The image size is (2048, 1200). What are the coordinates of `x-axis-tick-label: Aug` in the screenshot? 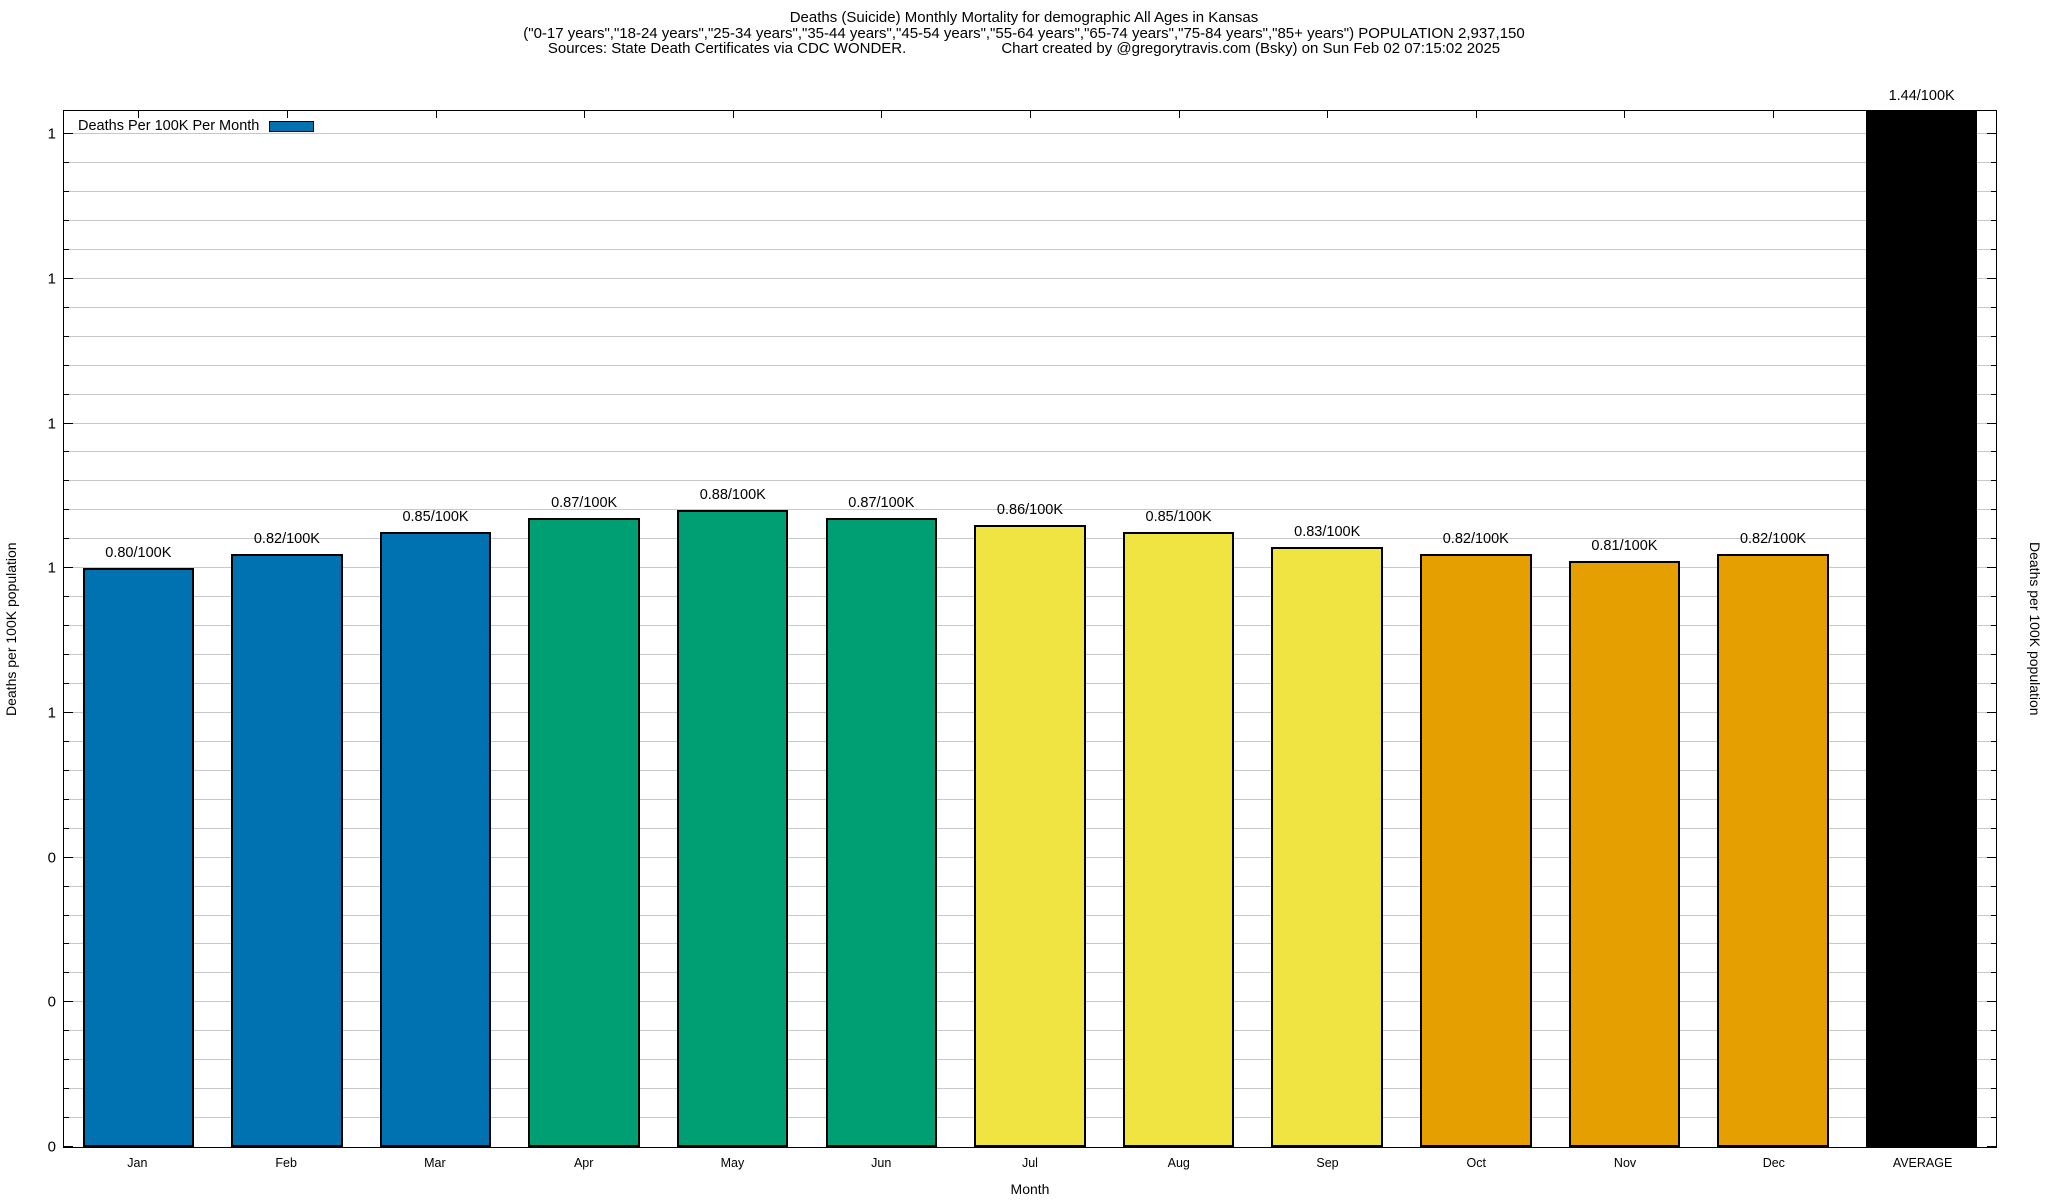 It's located at (1178, 1163).